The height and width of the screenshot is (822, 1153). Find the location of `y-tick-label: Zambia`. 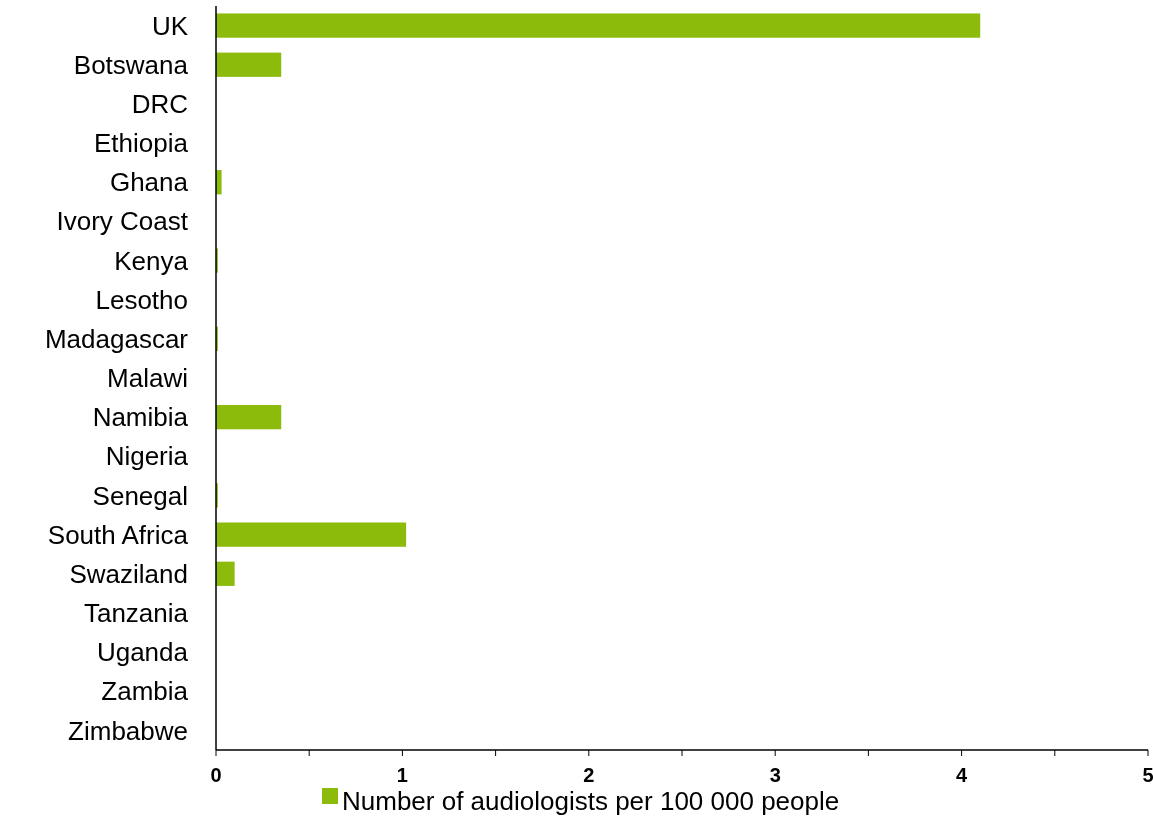

y-tick-label: Zambia is located at coordinates (145, 691).